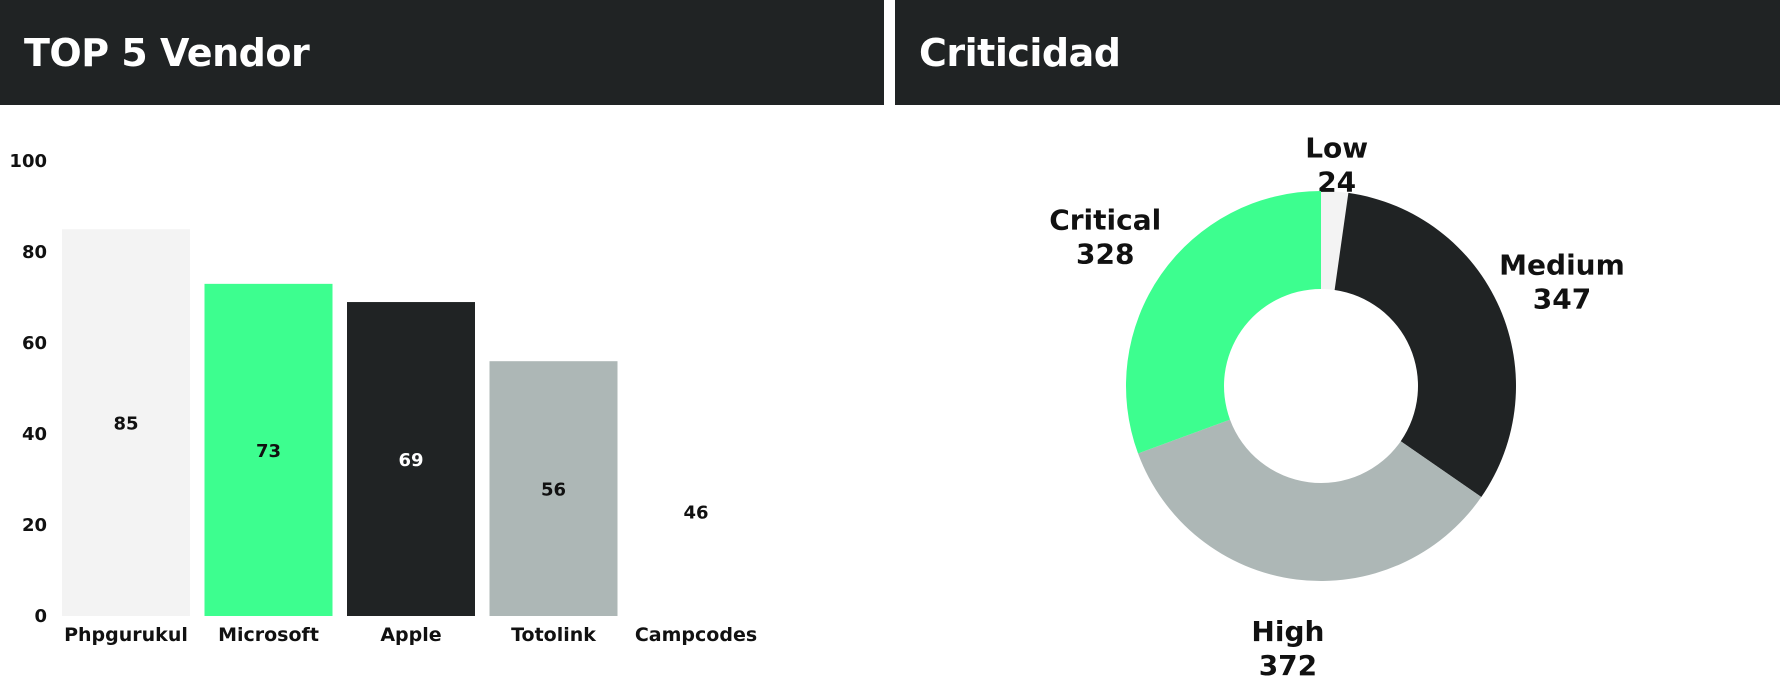 The height and width of the screenshot is (680, 1780). I want to click on bar-phpgurukul, so click(126, 422).